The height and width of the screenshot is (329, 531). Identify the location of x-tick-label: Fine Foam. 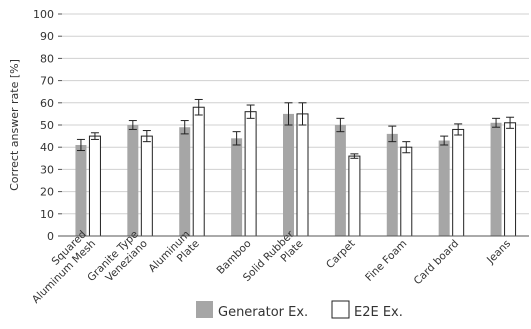
(386, 261).